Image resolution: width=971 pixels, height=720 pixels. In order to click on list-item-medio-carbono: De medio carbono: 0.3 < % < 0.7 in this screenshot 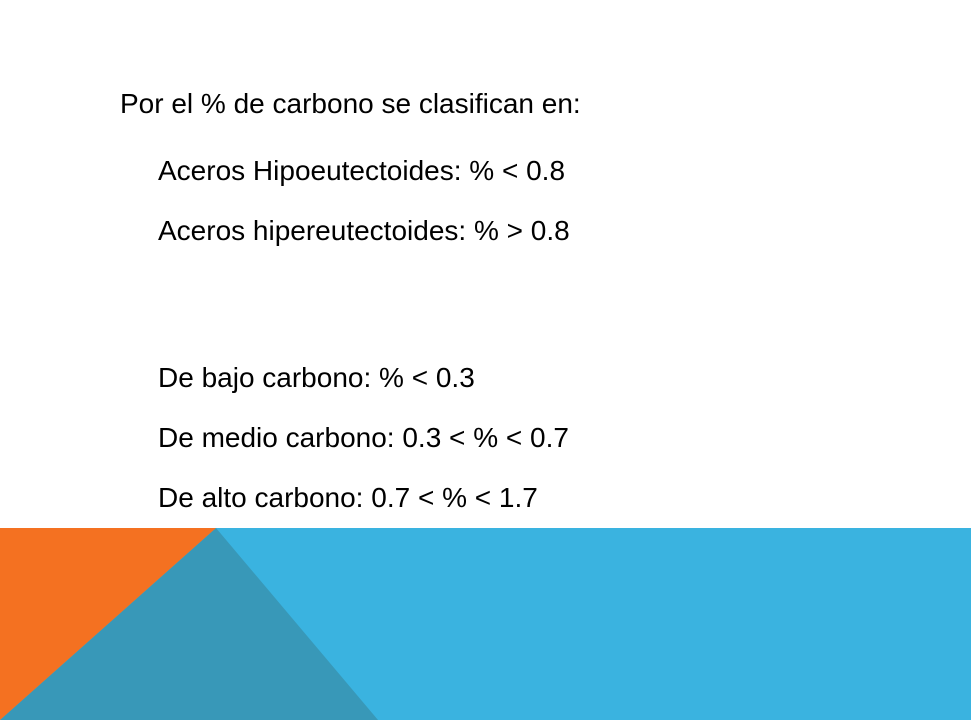, I will do `click(363, 437)`.